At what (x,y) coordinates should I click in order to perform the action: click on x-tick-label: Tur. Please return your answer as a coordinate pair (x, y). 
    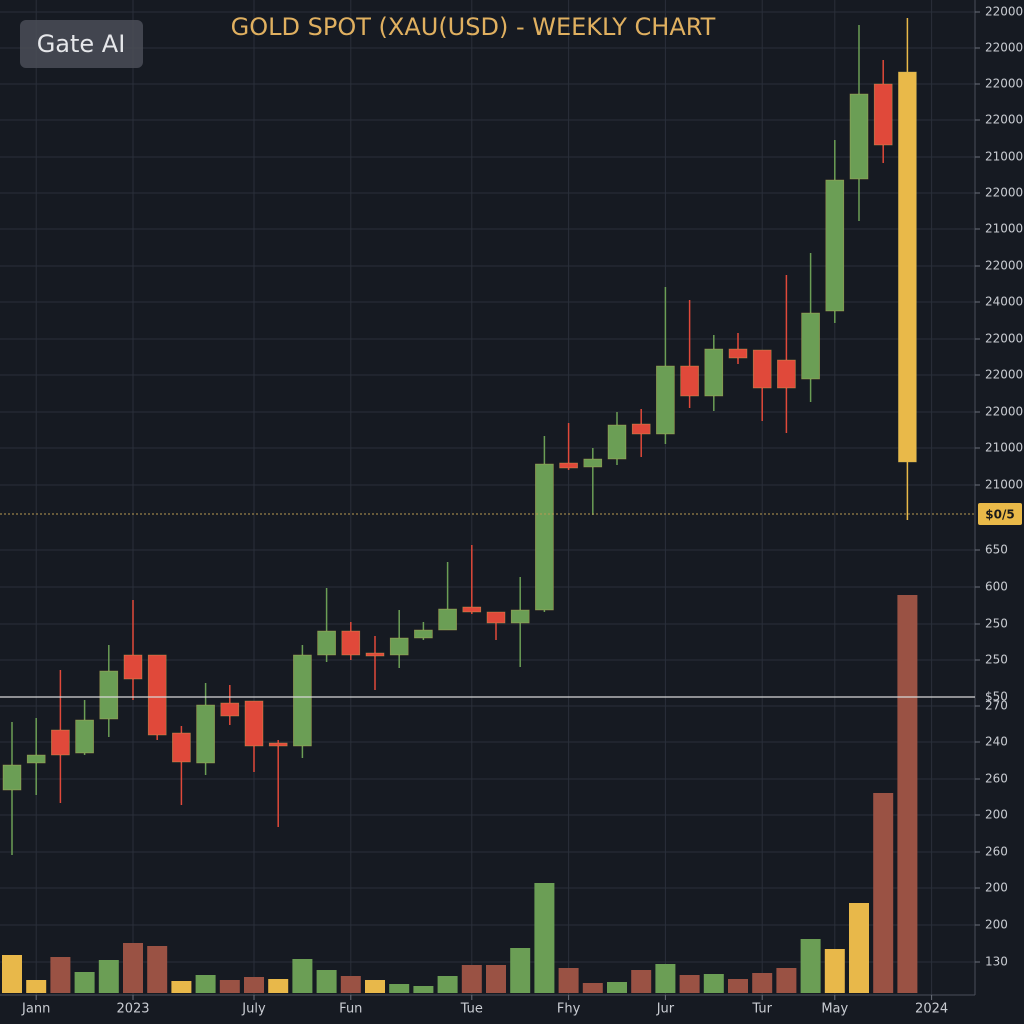
    Looking at the image, I should click on (761, 1009).